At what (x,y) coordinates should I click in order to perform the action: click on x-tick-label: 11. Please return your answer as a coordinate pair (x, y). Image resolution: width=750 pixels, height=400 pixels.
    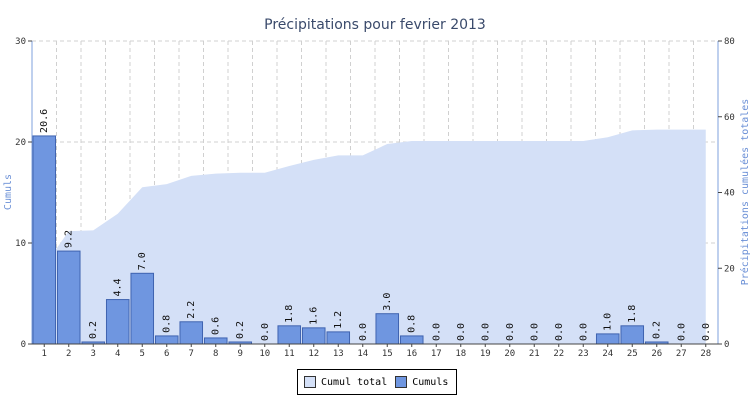
    Looking at the image, I should click on (289, 354).